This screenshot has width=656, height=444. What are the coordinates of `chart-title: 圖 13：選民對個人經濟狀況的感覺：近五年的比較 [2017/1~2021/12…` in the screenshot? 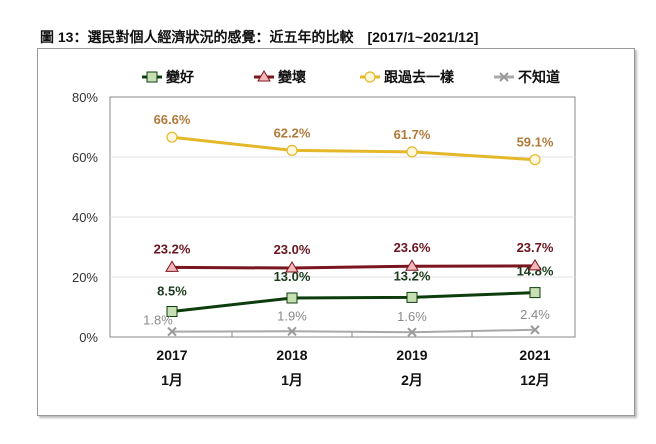 It's located at (259, 37).